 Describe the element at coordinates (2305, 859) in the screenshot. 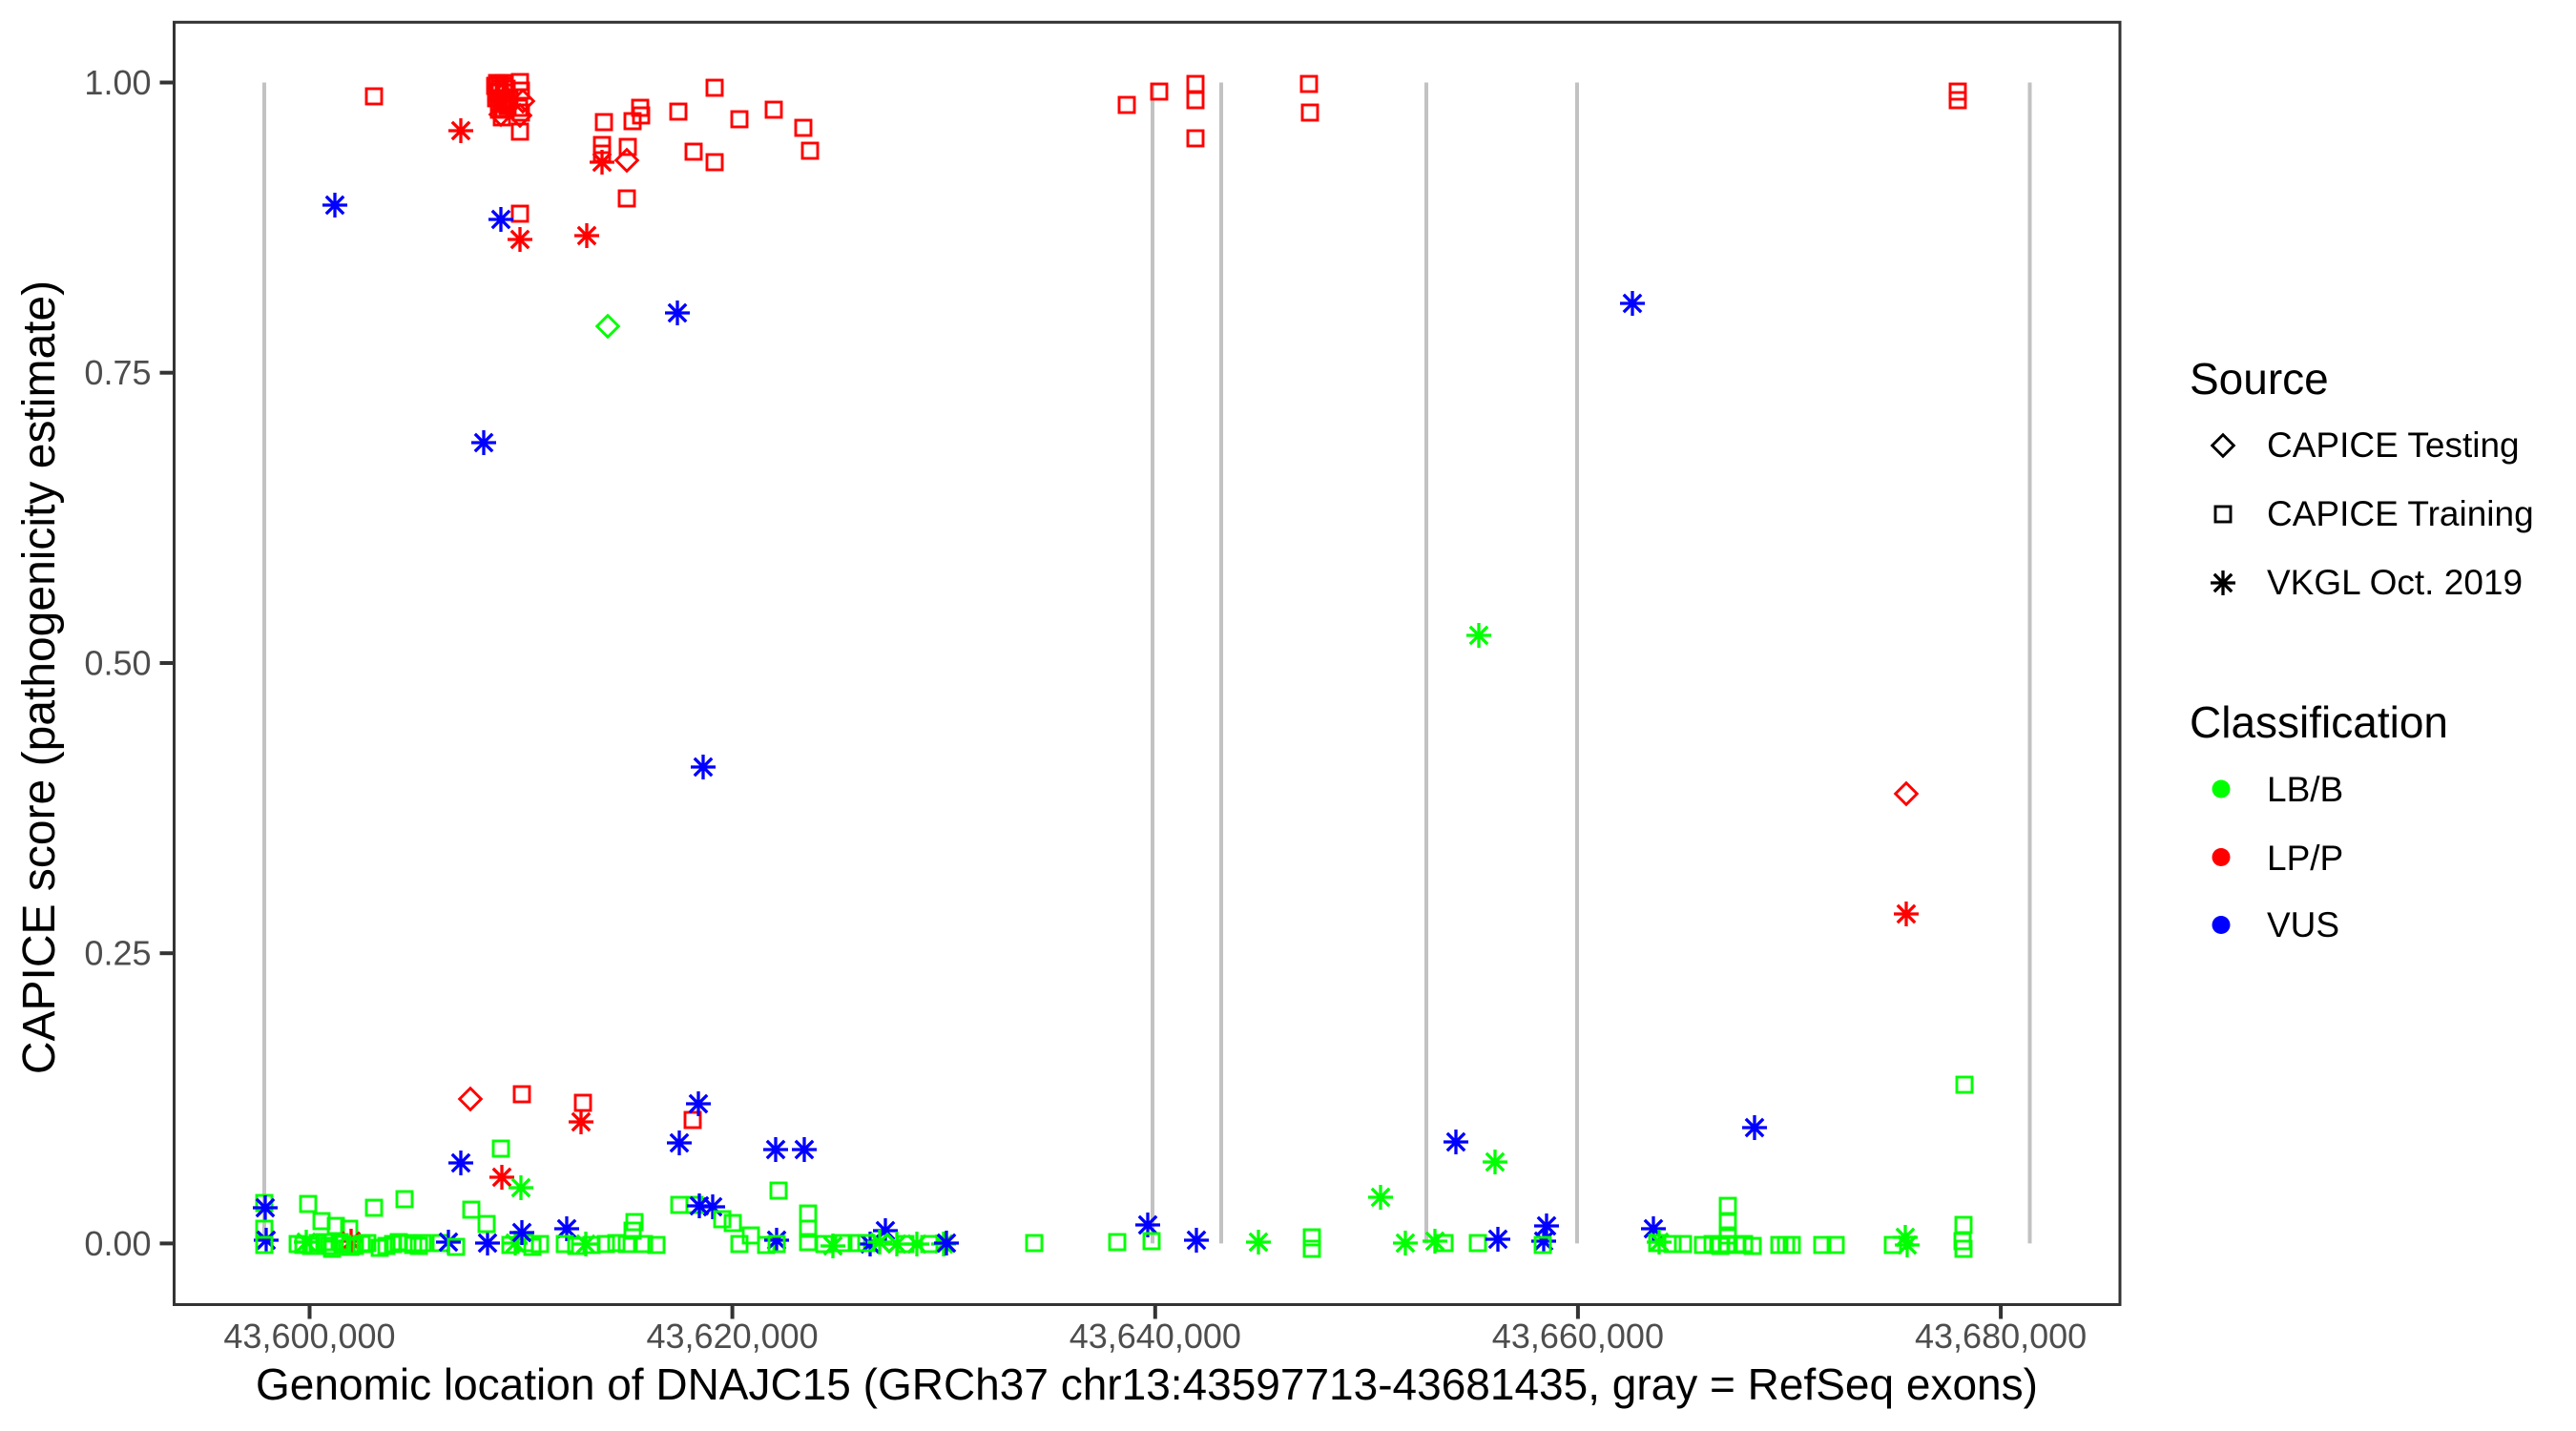

I see `svg-text: LP/P` at that location.